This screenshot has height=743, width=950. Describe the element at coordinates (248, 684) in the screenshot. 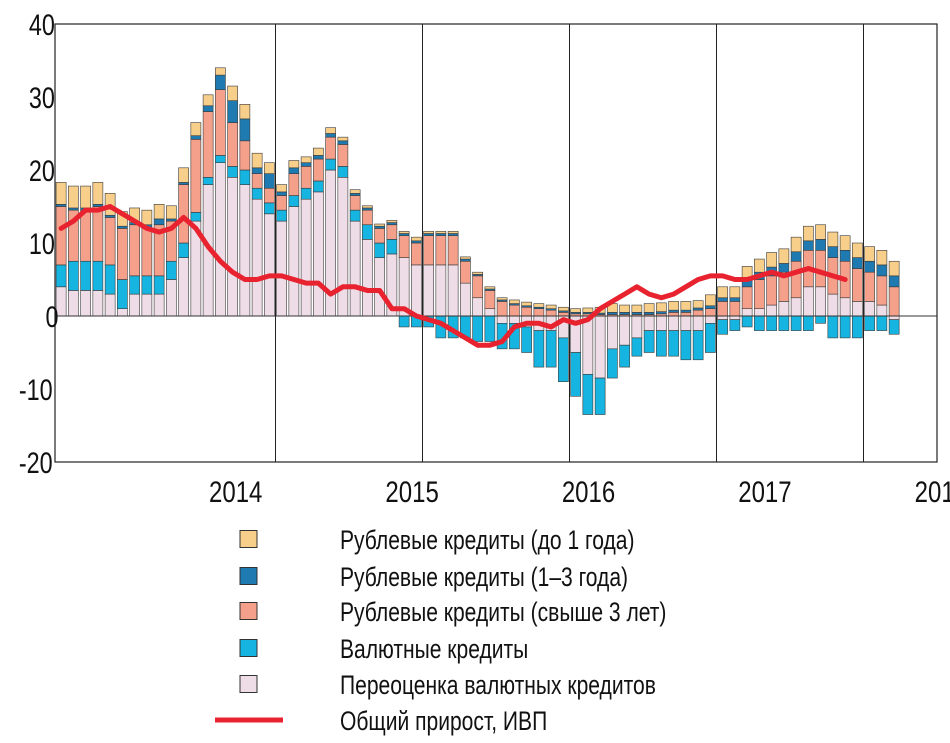

I see `legend-swatch-revaluation` at that location.